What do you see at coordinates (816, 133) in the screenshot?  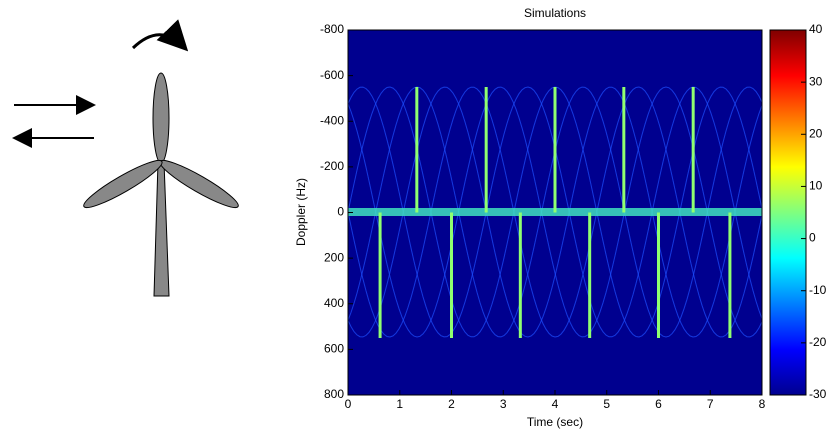 I see `colorbar-tick-label: 20` at bounding box center [816, 133].